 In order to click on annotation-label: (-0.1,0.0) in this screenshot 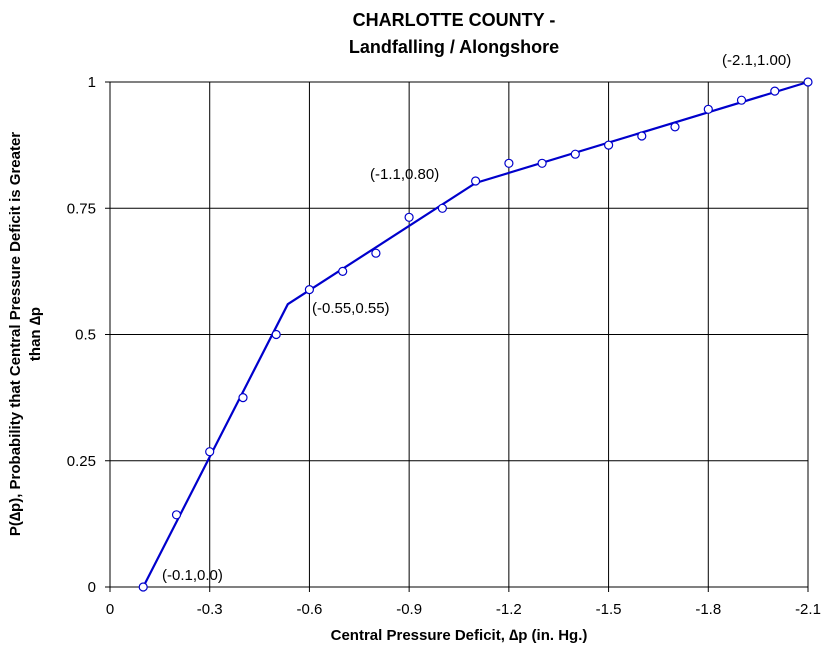, I will do `click(192, 575)`.